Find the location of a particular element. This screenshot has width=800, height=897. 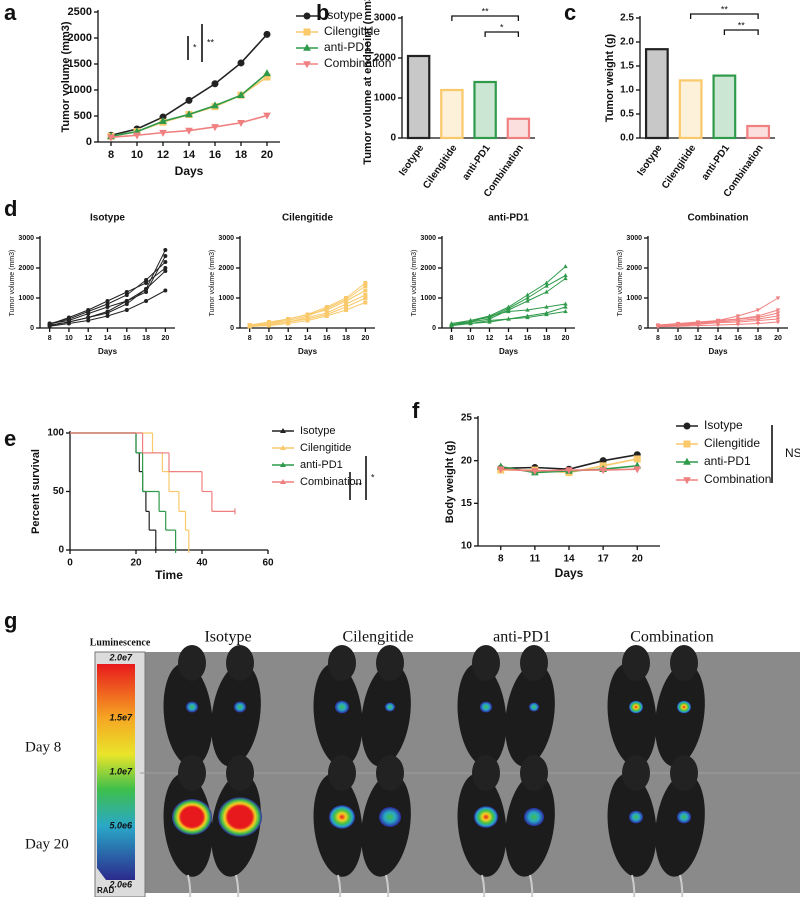

chart-title: Combination is located at coordinates (717, 218).